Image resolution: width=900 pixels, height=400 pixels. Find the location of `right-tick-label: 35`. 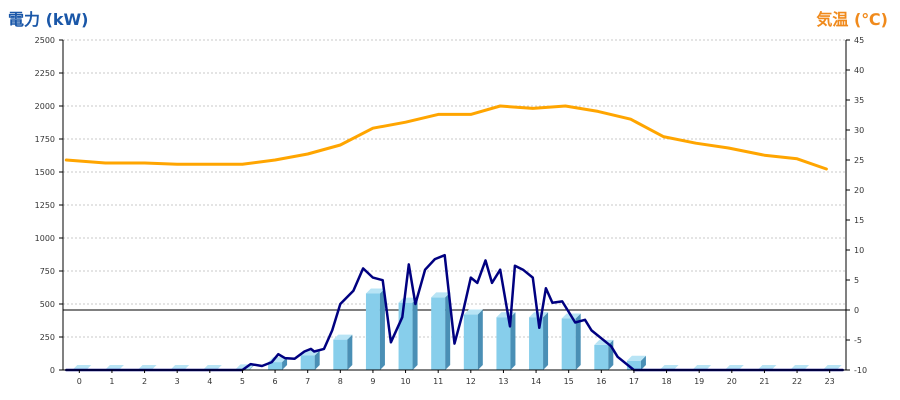

right-tick-label: 35 is located at coordinates (859, 100).